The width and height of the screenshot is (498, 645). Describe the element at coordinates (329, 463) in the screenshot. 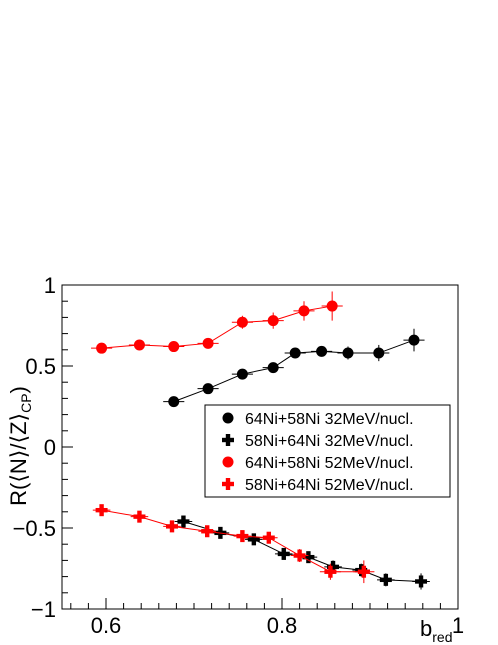

I see `legend-label: 64Ni+58Ni 52MeV/nucl.` at that location.